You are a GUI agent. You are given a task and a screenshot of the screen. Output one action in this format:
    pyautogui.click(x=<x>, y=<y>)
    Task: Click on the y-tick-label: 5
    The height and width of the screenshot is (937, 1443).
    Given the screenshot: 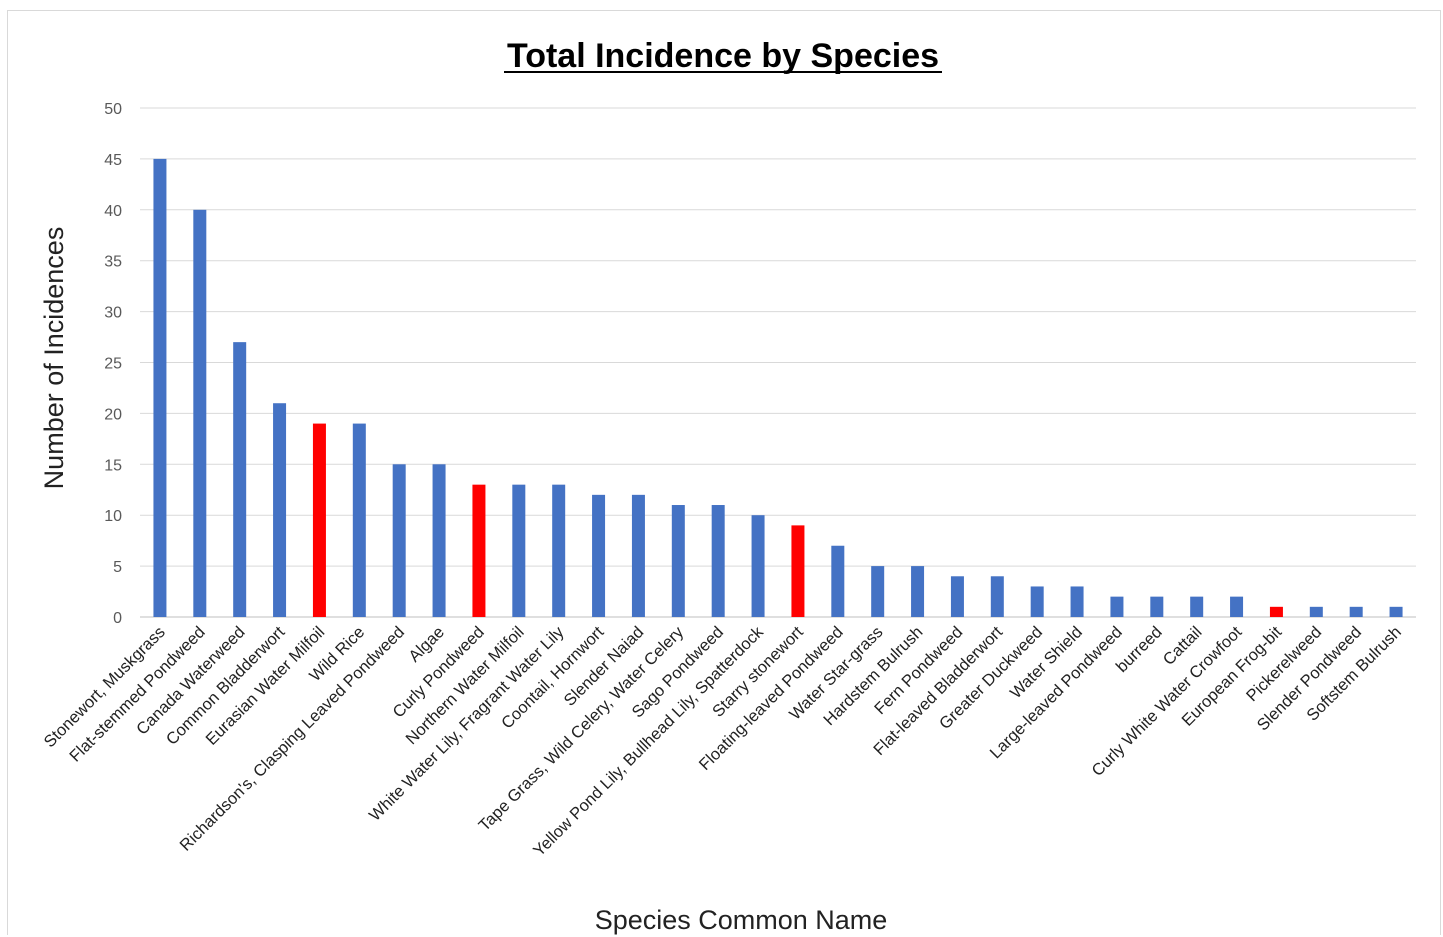 What is the action you would take?
    pyautogui.click(x=117, y=567)
    